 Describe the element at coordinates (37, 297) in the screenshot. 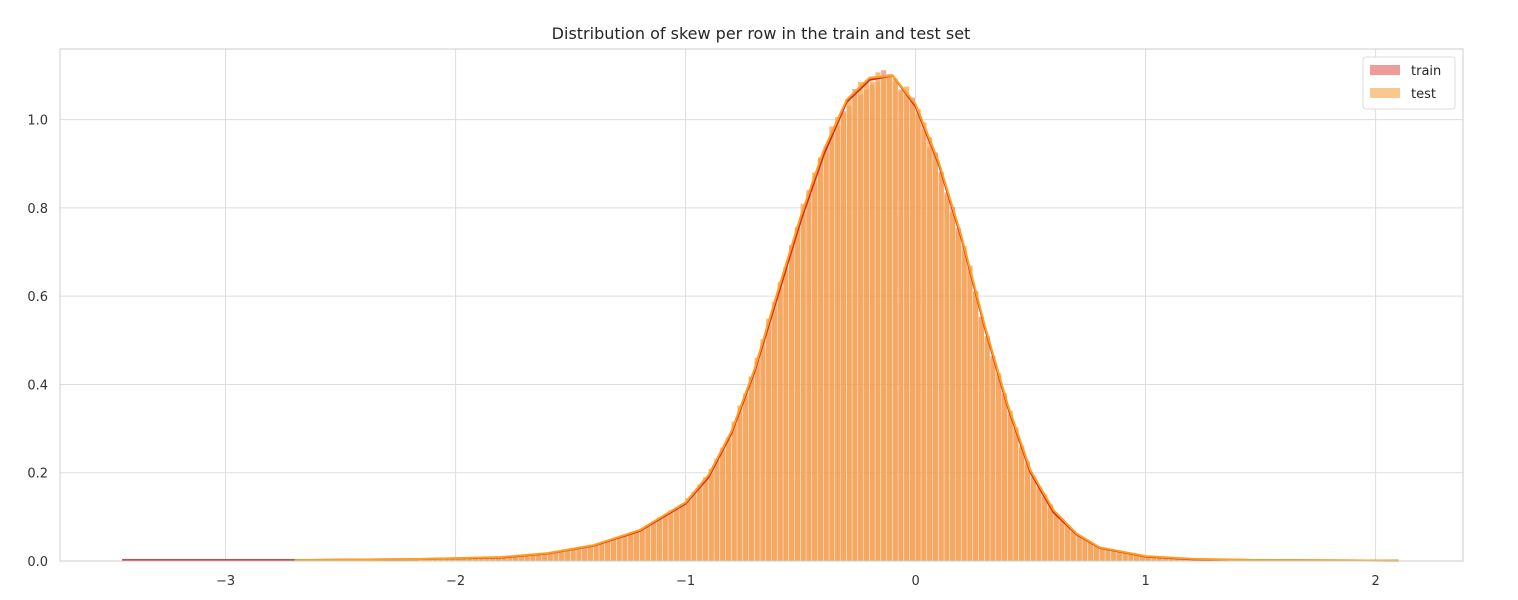

I see `y-tick-label: 0.6` at that location.